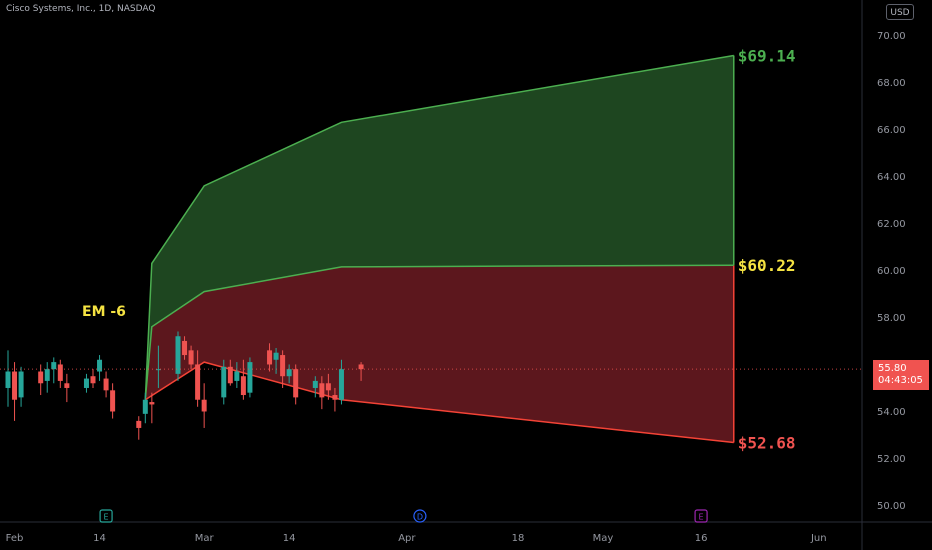 The width and height of the screenshot is (932, 550). Describe the element at coordinates (891, 506) in the screenshot. I see `price-tick-label: 50.00` at that location.